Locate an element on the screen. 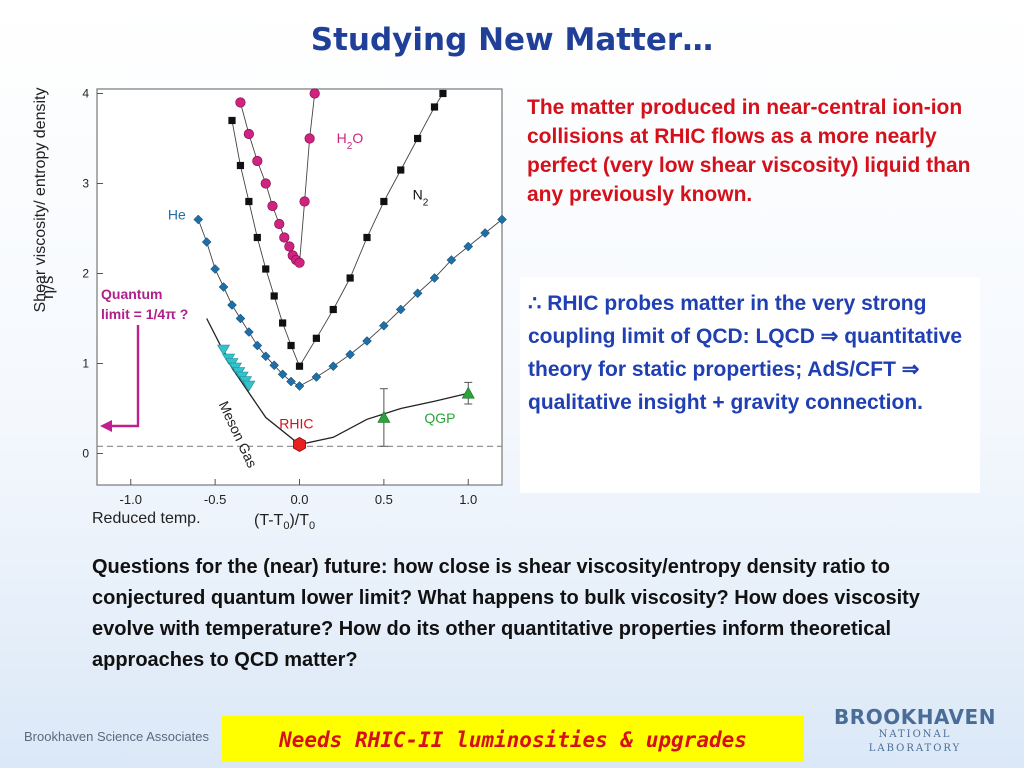 The height and width of the screenshot is (768, 1024). x-tick-label: 0.0 is located at coordinates (299, 499).